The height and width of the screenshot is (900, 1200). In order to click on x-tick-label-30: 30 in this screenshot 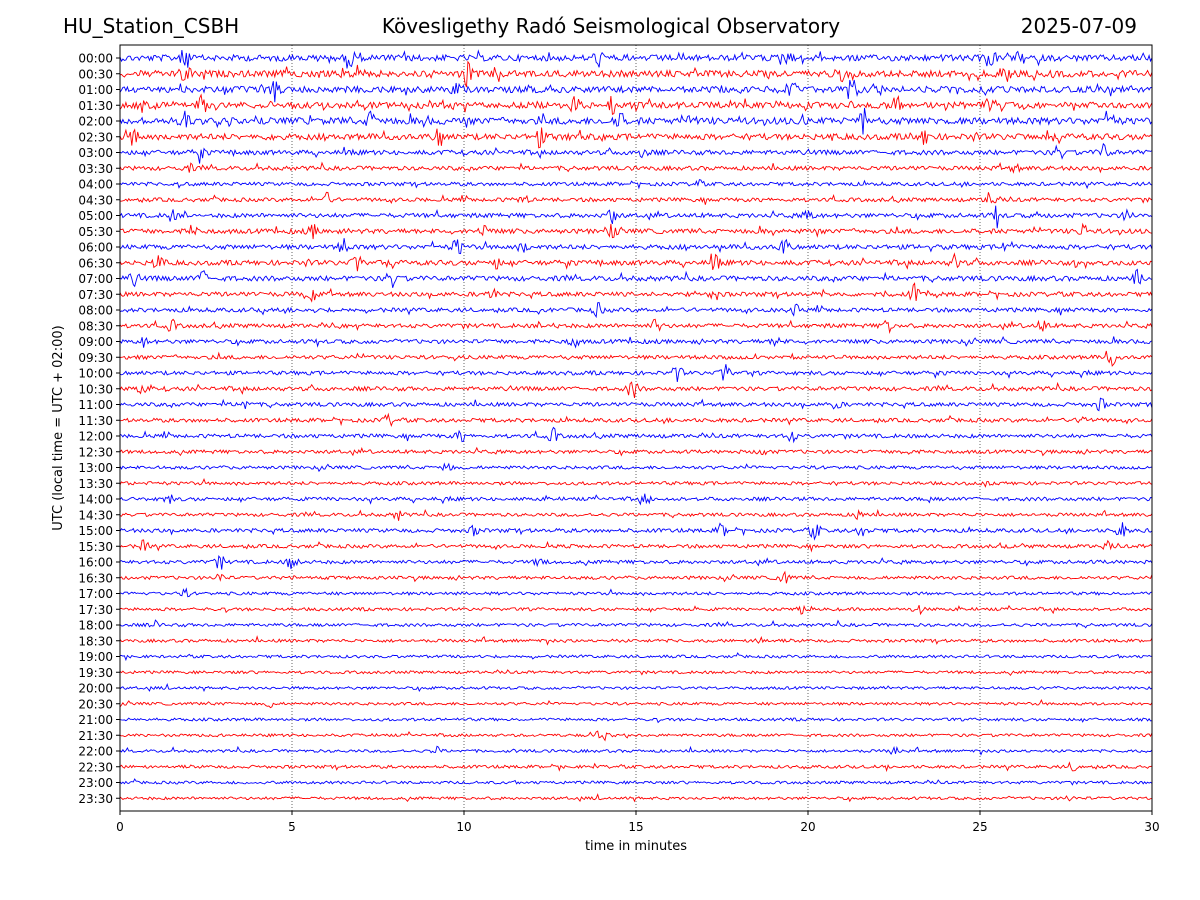, I will do `click(1151, 827)`.